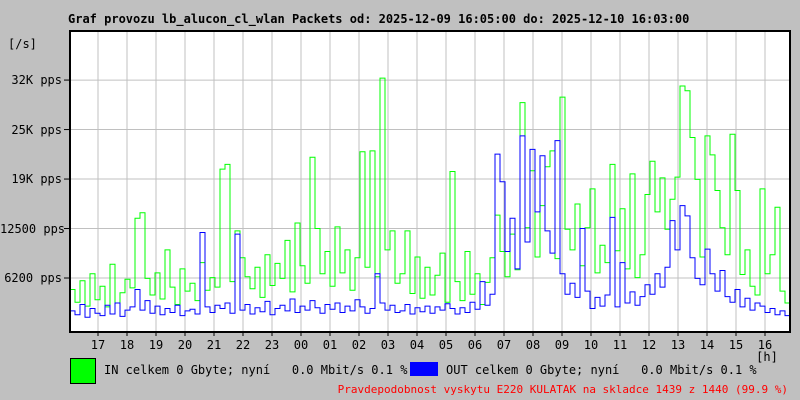  Describe the element at coordinates (767, 357) in the screenshot. I see `x-axis-unit-label: [h]` at that location.